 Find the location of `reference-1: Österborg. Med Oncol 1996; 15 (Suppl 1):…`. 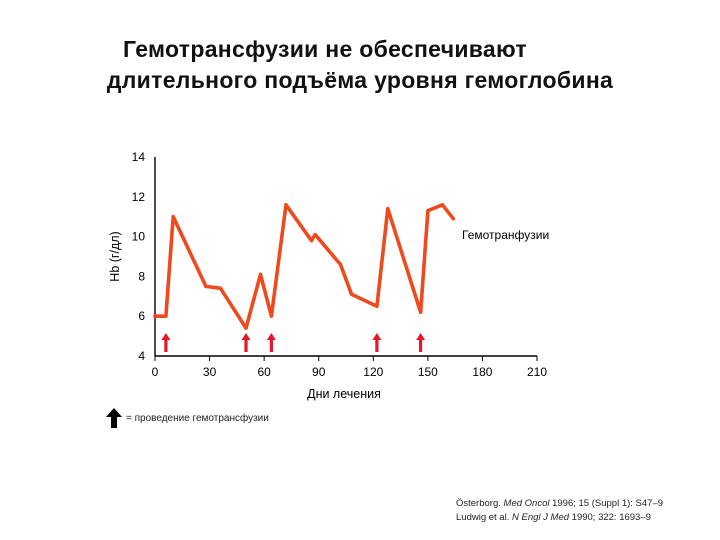

reference-1: Österborg. Med Oncol 1996; 15 (Suppl 1):… is located at coordinates (560, 503).